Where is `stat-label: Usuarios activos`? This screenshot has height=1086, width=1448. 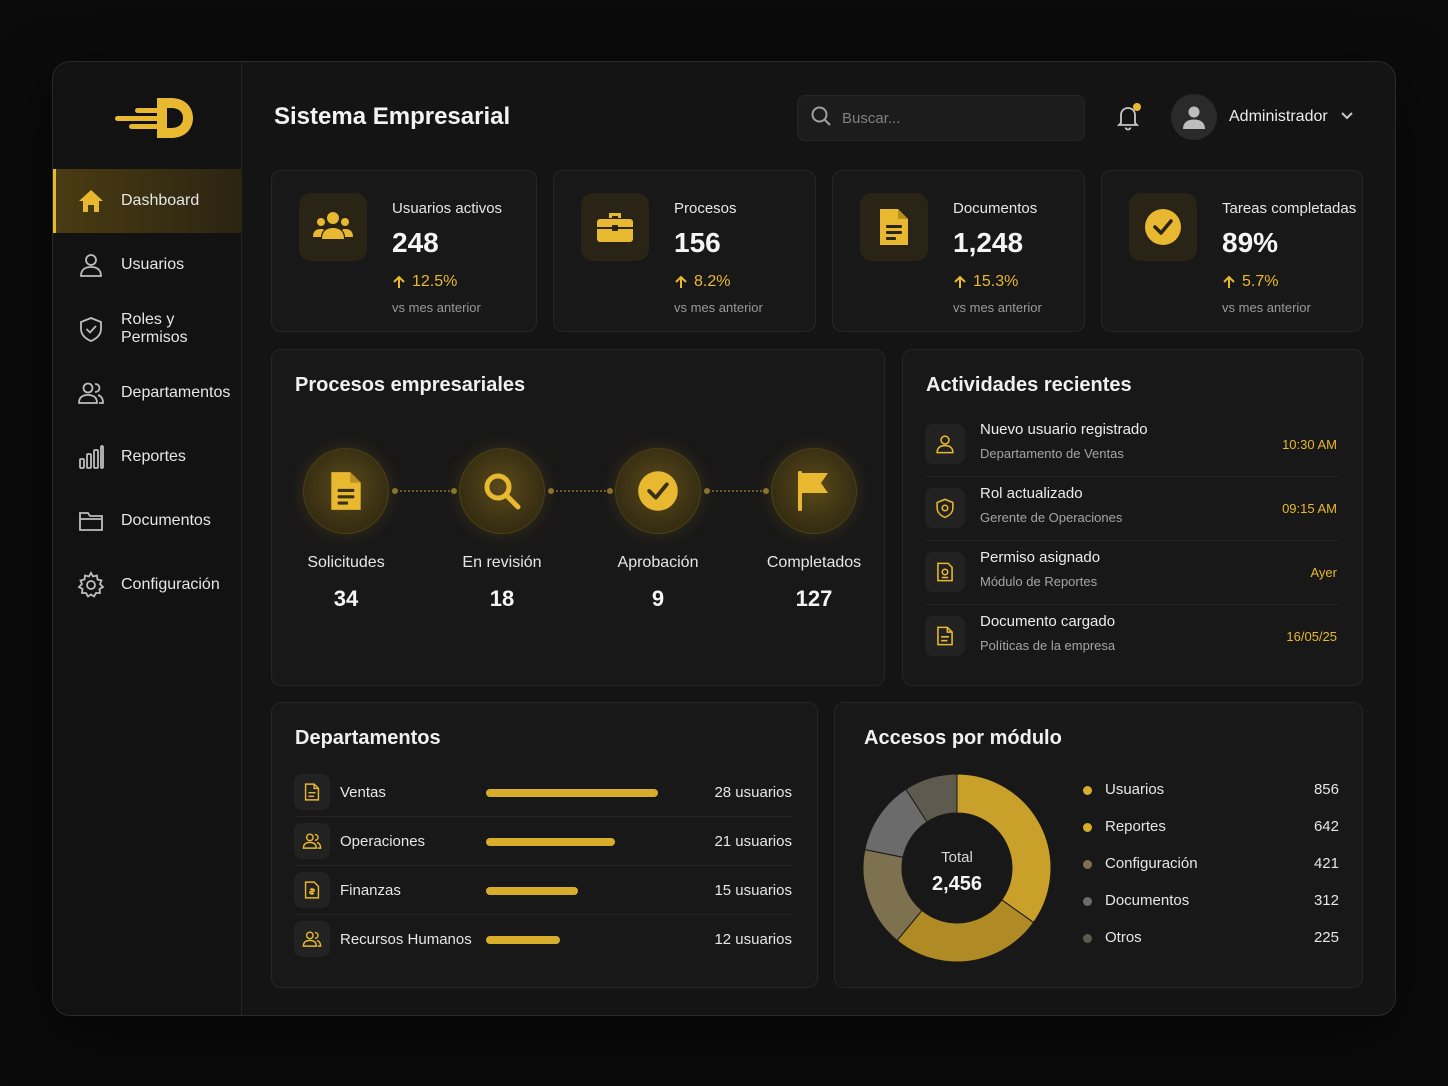 stat-label: Usuarios activos is located at coordinates (447, 208).